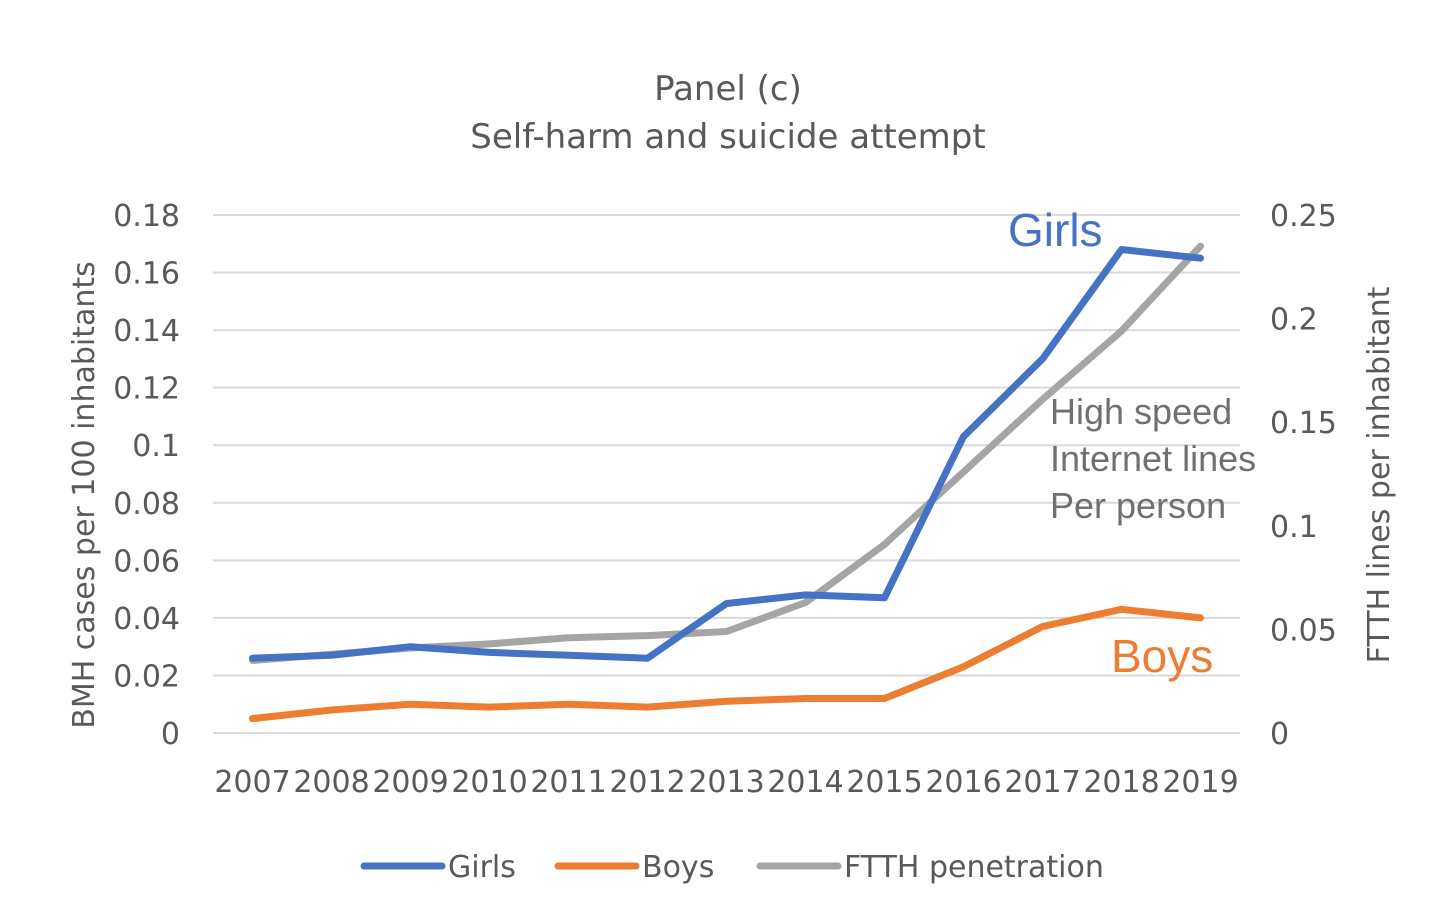 This screenshot has height=920, width=1456. I want to click on legend-label-ftth-penetration: FTTH penetration, so click(974, 867).